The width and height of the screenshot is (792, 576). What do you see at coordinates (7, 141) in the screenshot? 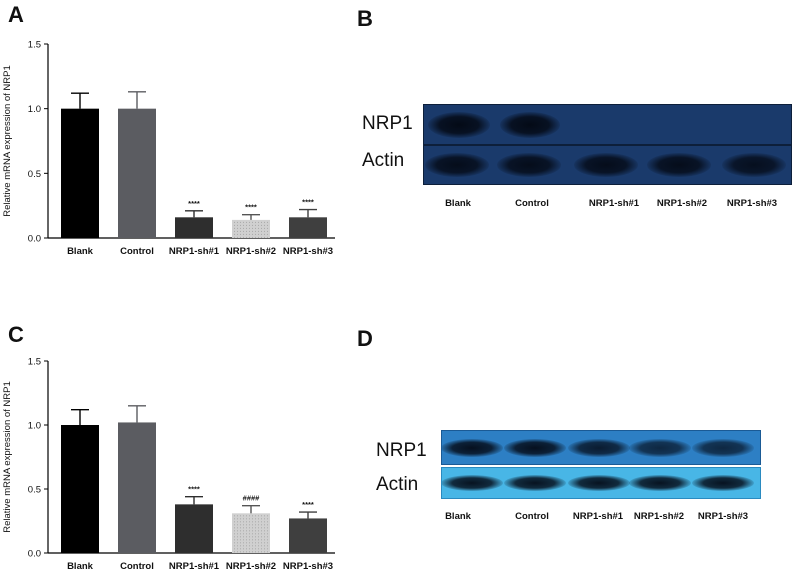
I see `chart-a-y-axis-label: Relative mRNA expression of NRP1` at bounding box center [7, 141].